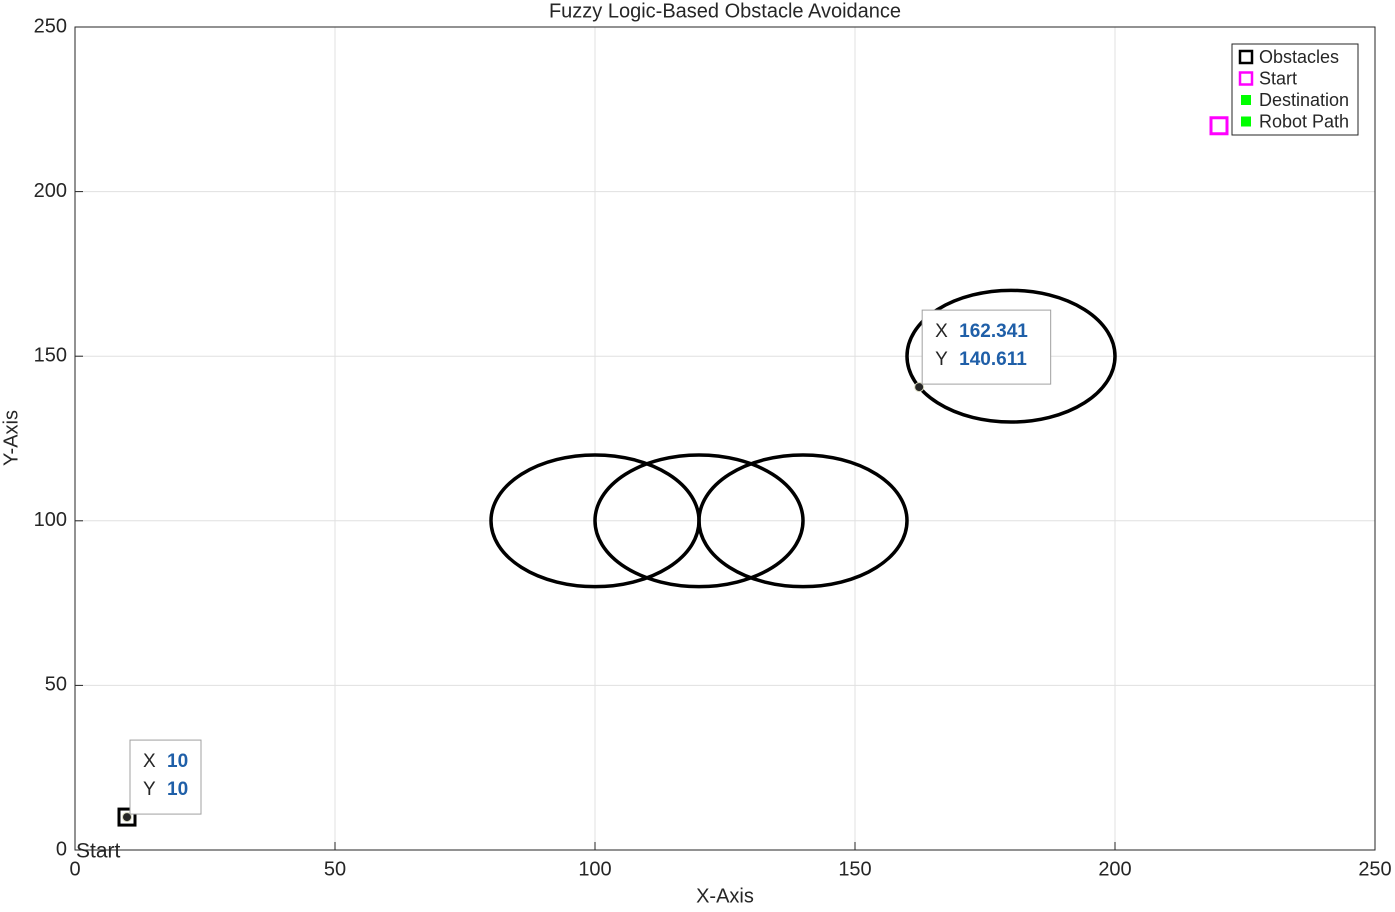 The width and height of the screenshot is (1395, 912). What do you see at coordinates (50, 355) in the screenshot?
I see `y-tick-label: 150` at bounding box center [50, 355].